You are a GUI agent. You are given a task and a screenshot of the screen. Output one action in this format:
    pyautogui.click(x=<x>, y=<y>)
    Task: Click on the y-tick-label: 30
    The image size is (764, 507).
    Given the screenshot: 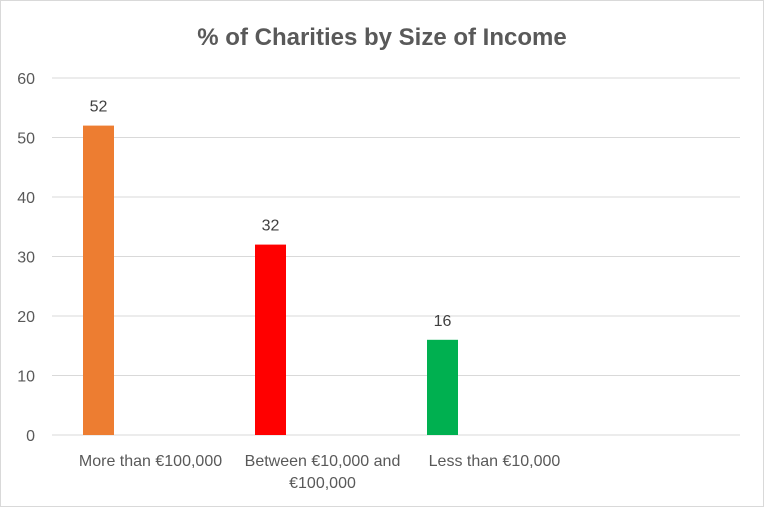 What is the action you would take?
    pyautogui.click(x=26, y=258)
    